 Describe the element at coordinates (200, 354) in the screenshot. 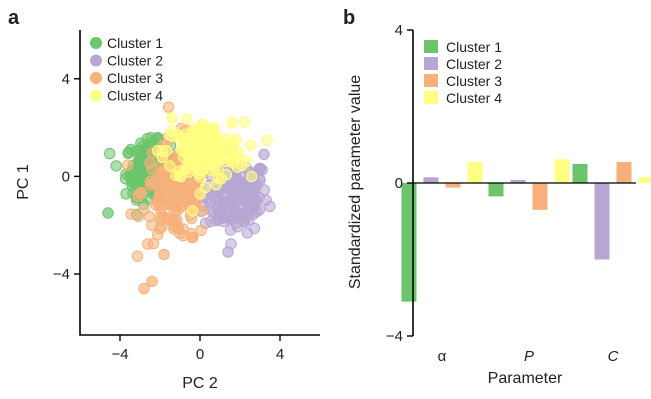

I see `x-tick-label: 0` at that location.